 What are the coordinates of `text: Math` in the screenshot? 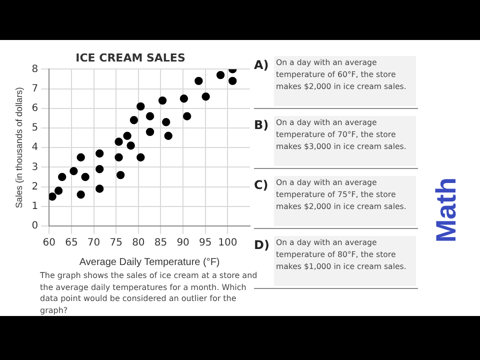 It's located at (447, 210).